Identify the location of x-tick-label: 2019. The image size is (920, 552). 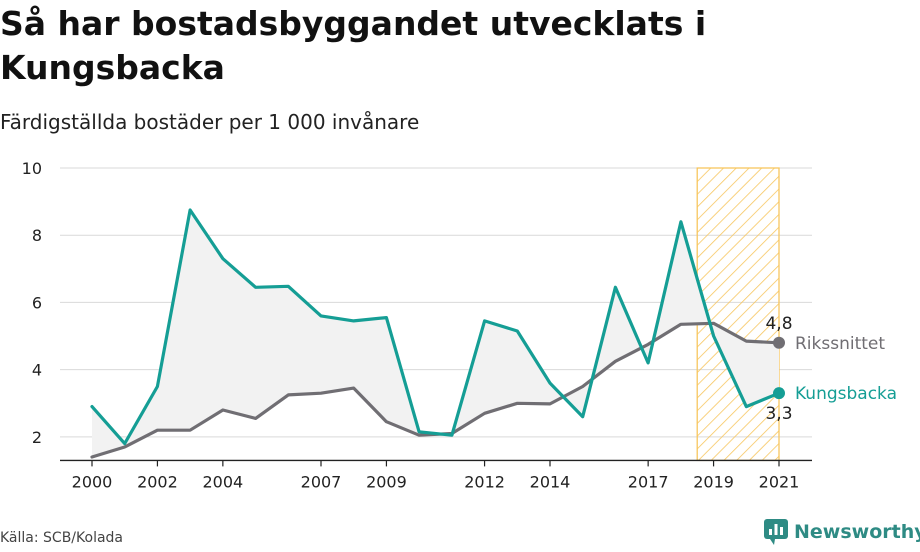
(713, 481).